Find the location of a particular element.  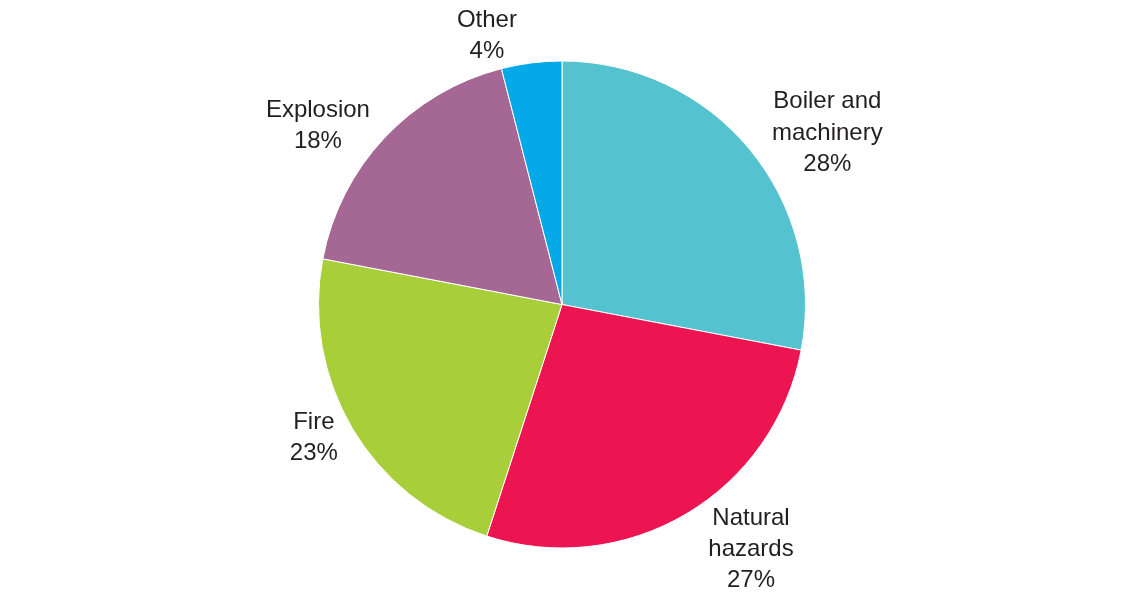

slice-label: Boiler and machinery is located at coordinates (827, 115).